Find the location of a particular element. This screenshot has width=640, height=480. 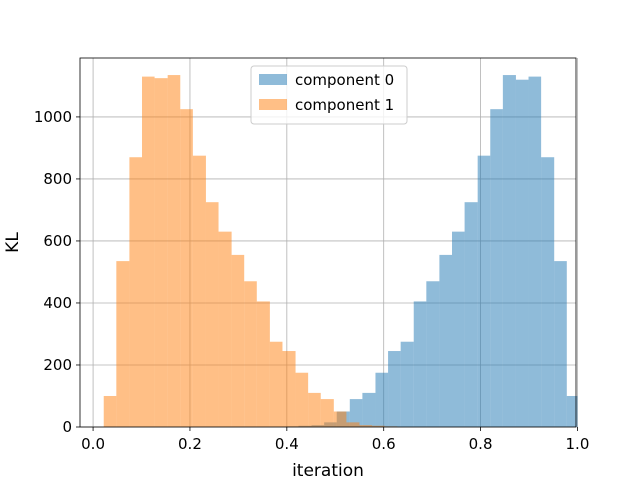

y-tick-label: 800 is located at coordinates (57, 179).